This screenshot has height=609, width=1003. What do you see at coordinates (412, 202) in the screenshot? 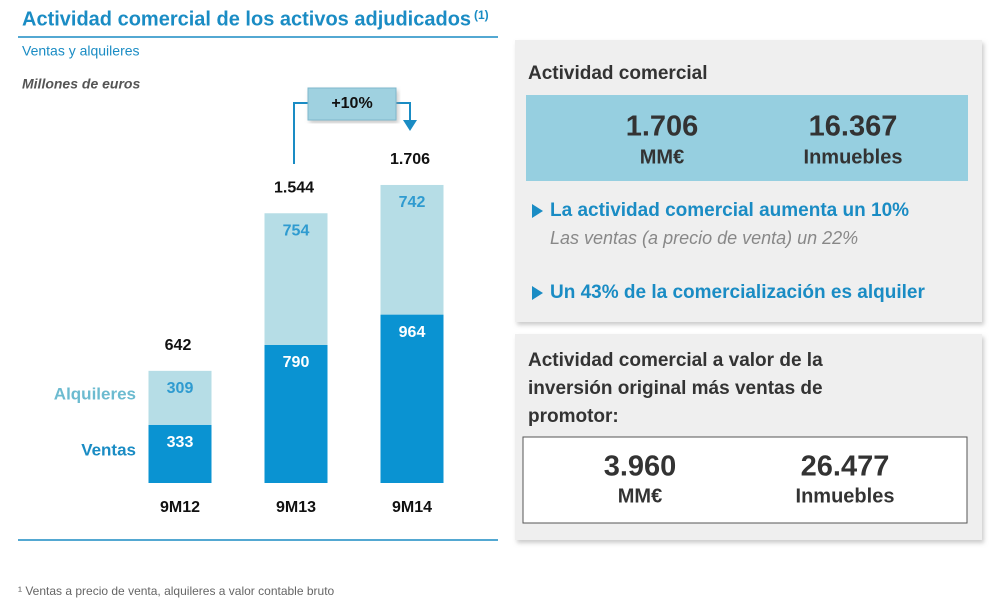
I see `value-label: 742` at bounding box center [412, 202].